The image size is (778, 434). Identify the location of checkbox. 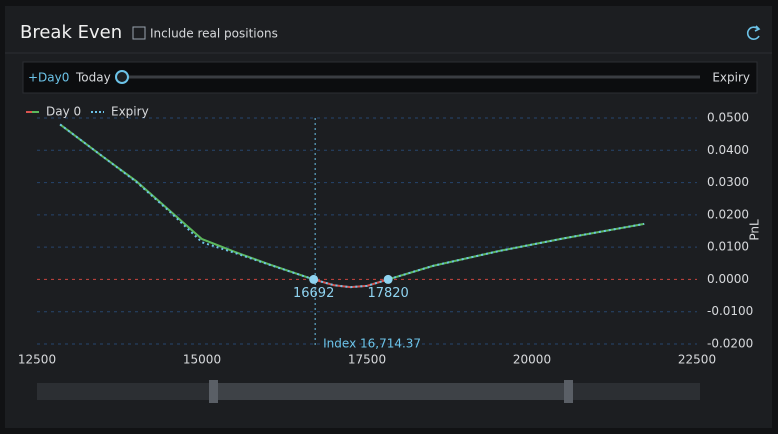
(139, 33).